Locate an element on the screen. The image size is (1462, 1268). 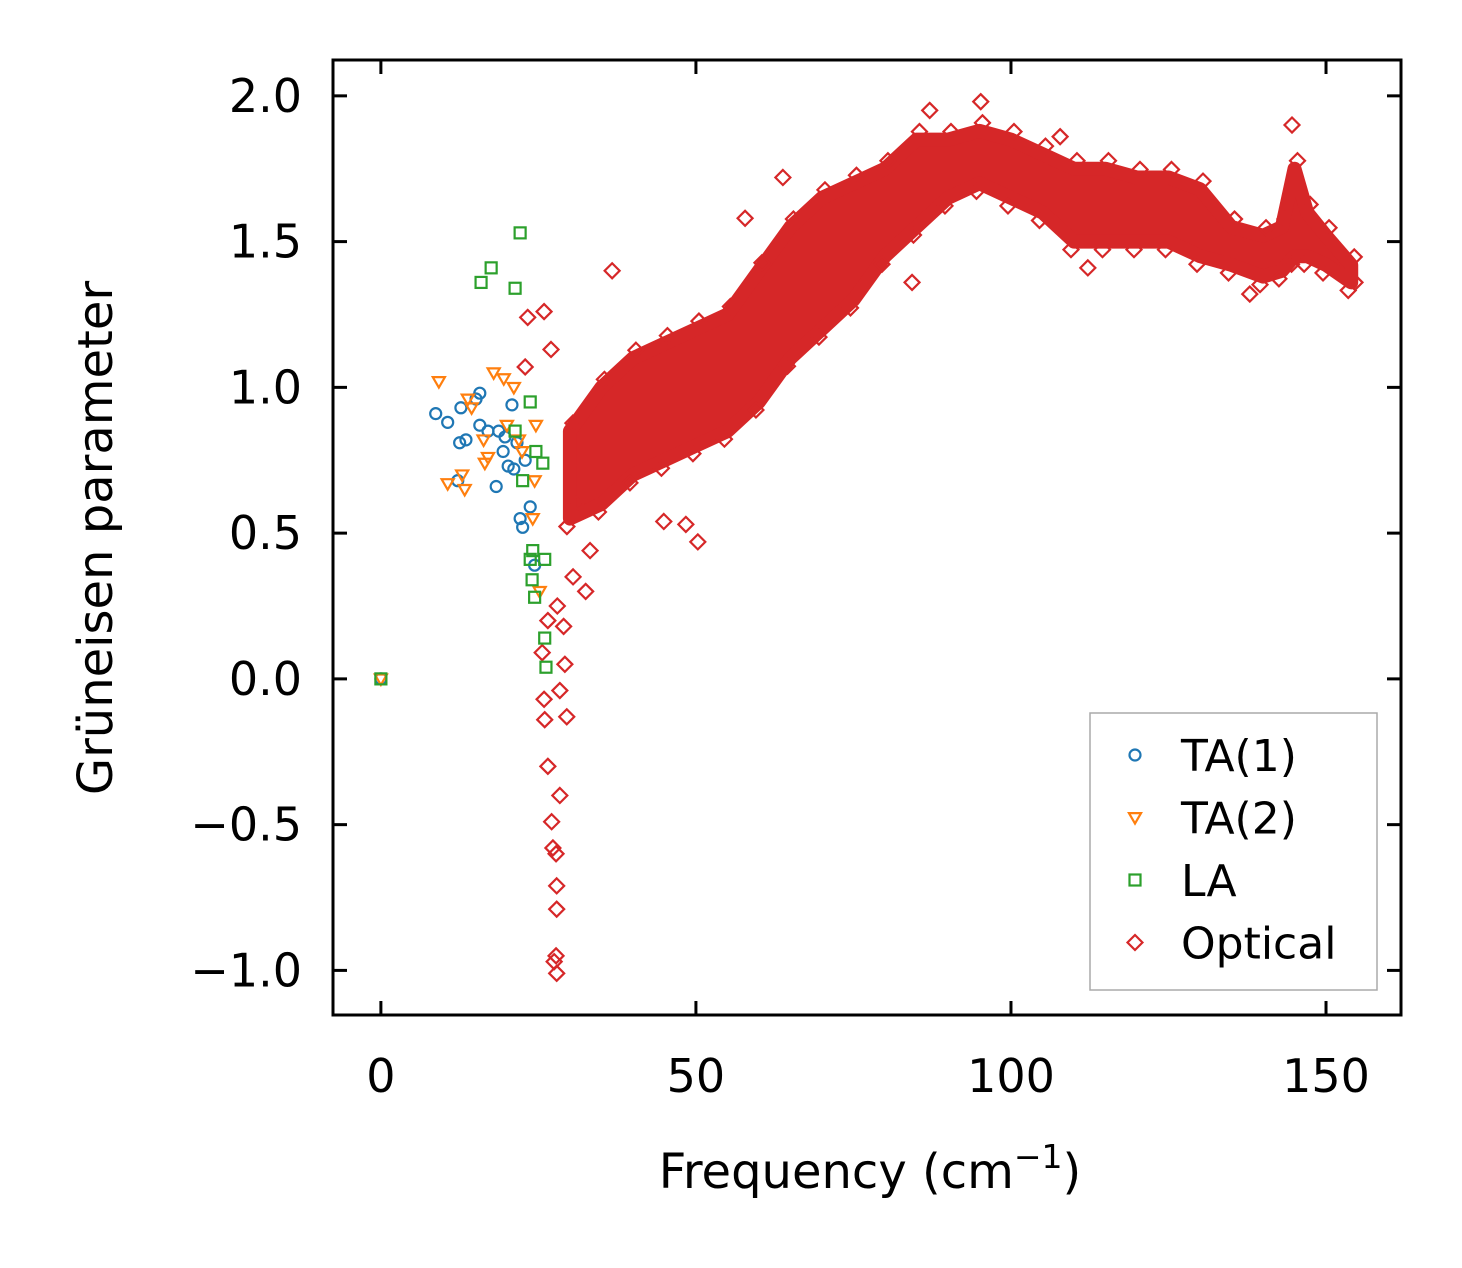
y-tick-label: 0.0 is located at coordinates (265, 679).